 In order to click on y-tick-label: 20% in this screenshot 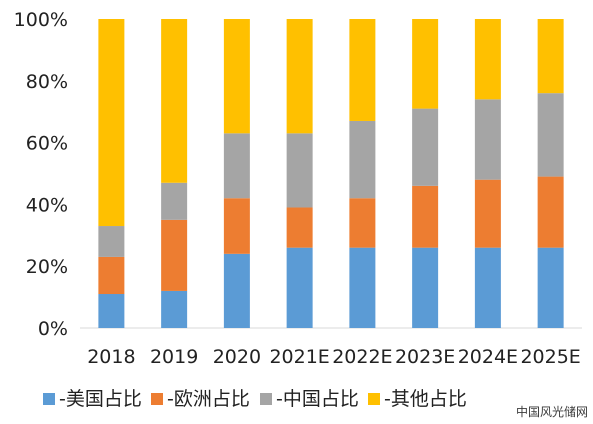, I will do `click(47, 267)`.